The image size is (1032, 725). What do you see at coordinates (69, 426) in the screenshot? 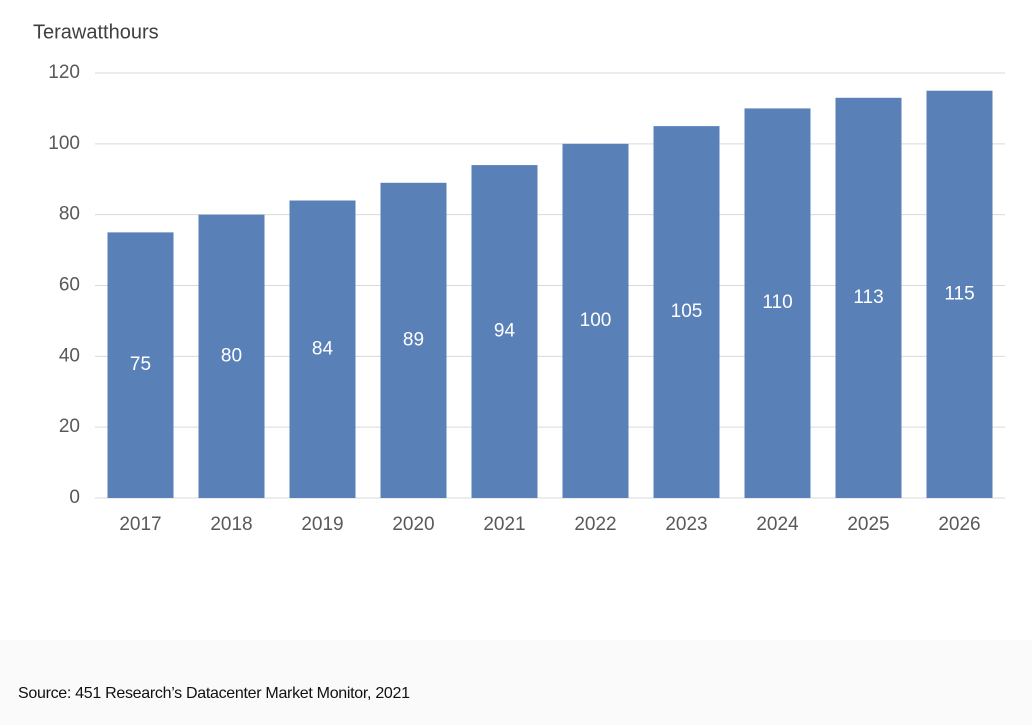
I see `y-tick-label: 20` at bounding box center [69, 426].